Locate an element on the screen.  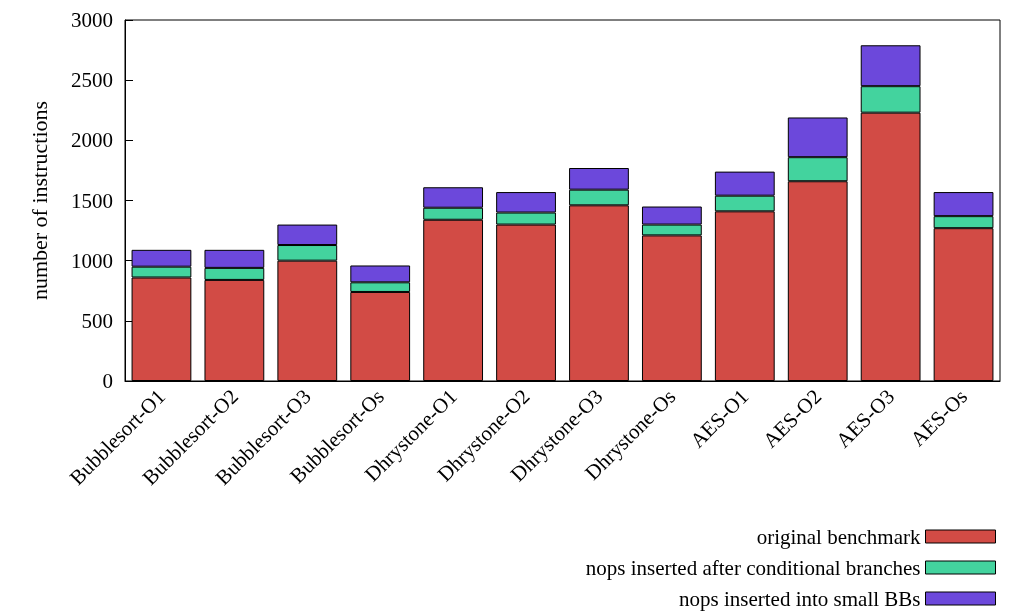
y-tick-label: 3000 is located at coordinates (92, 20).